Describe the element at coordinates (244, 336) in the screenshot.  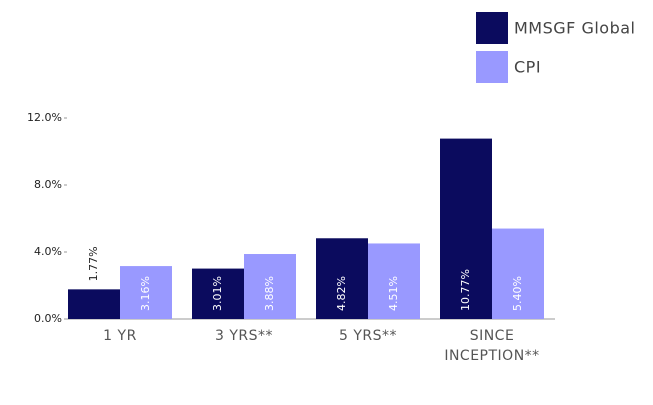
I see `x-tick-label: 3 YRS**` at that location.